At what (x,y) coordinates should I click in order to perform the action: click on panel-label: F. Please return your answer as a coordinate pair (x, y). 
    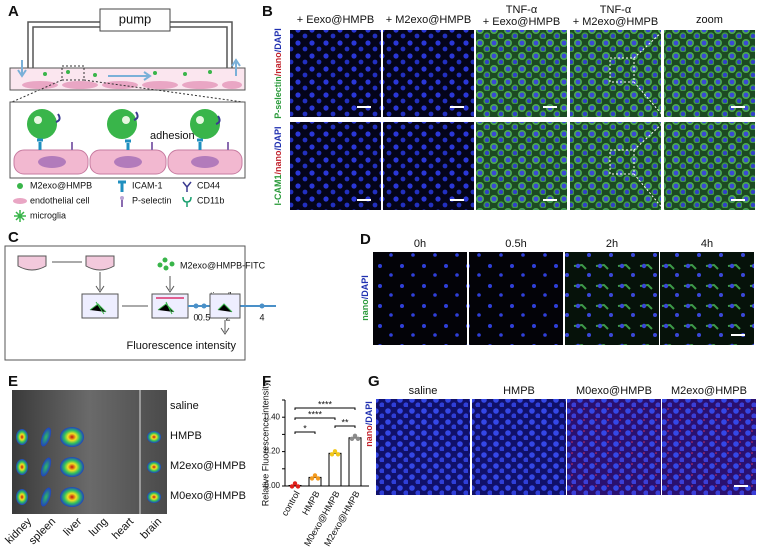
    Looking at the image, I should click on (266, 381).